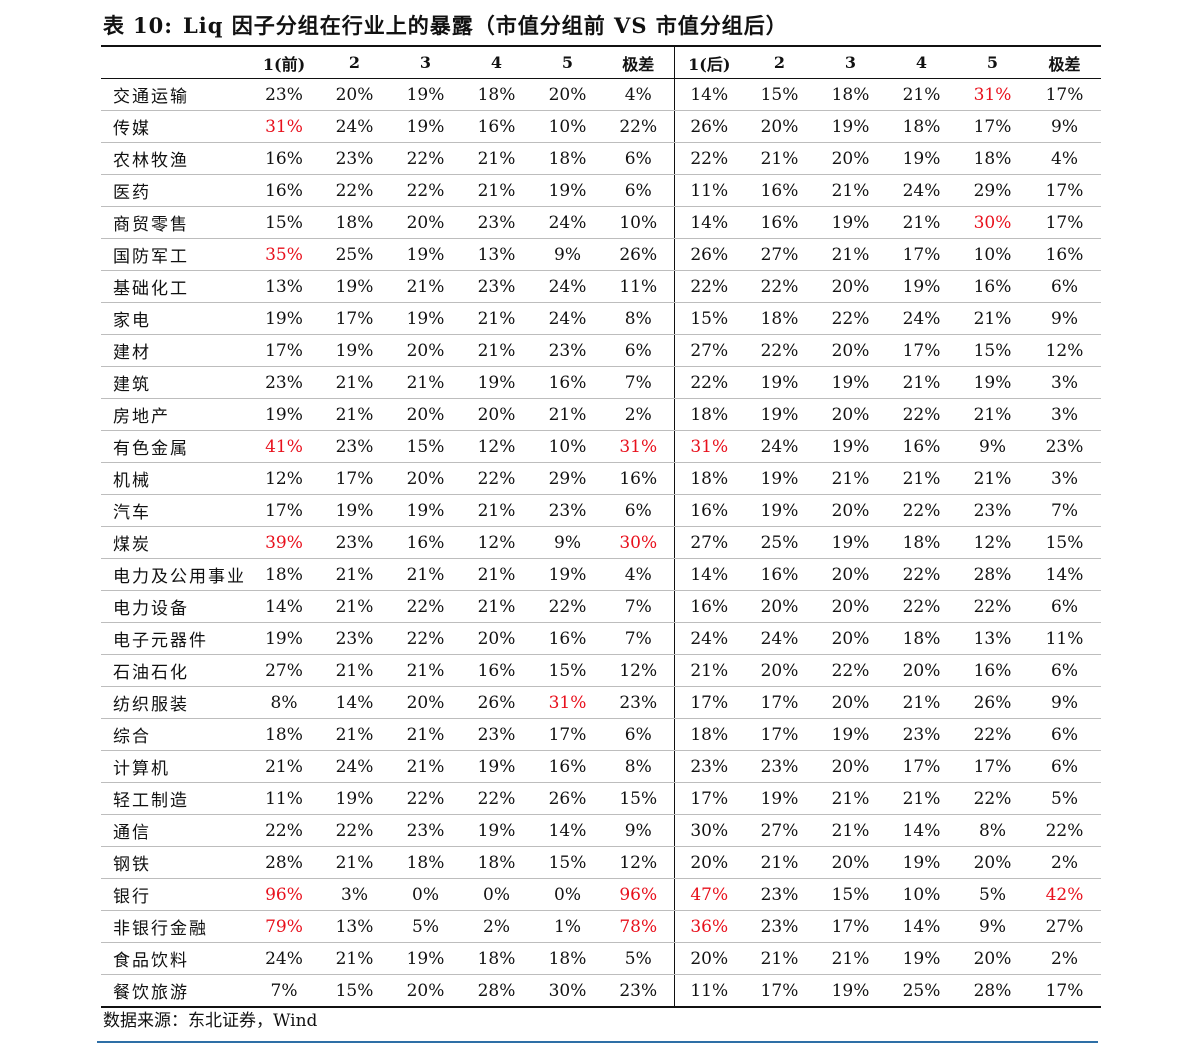 This screenshot has width=1191, height=1047. I want to click on table-row: 传媒 31% 24% 19% 16% 10% 22% 26% 20% 19% 18% 17% 9%, so click(601, 126).